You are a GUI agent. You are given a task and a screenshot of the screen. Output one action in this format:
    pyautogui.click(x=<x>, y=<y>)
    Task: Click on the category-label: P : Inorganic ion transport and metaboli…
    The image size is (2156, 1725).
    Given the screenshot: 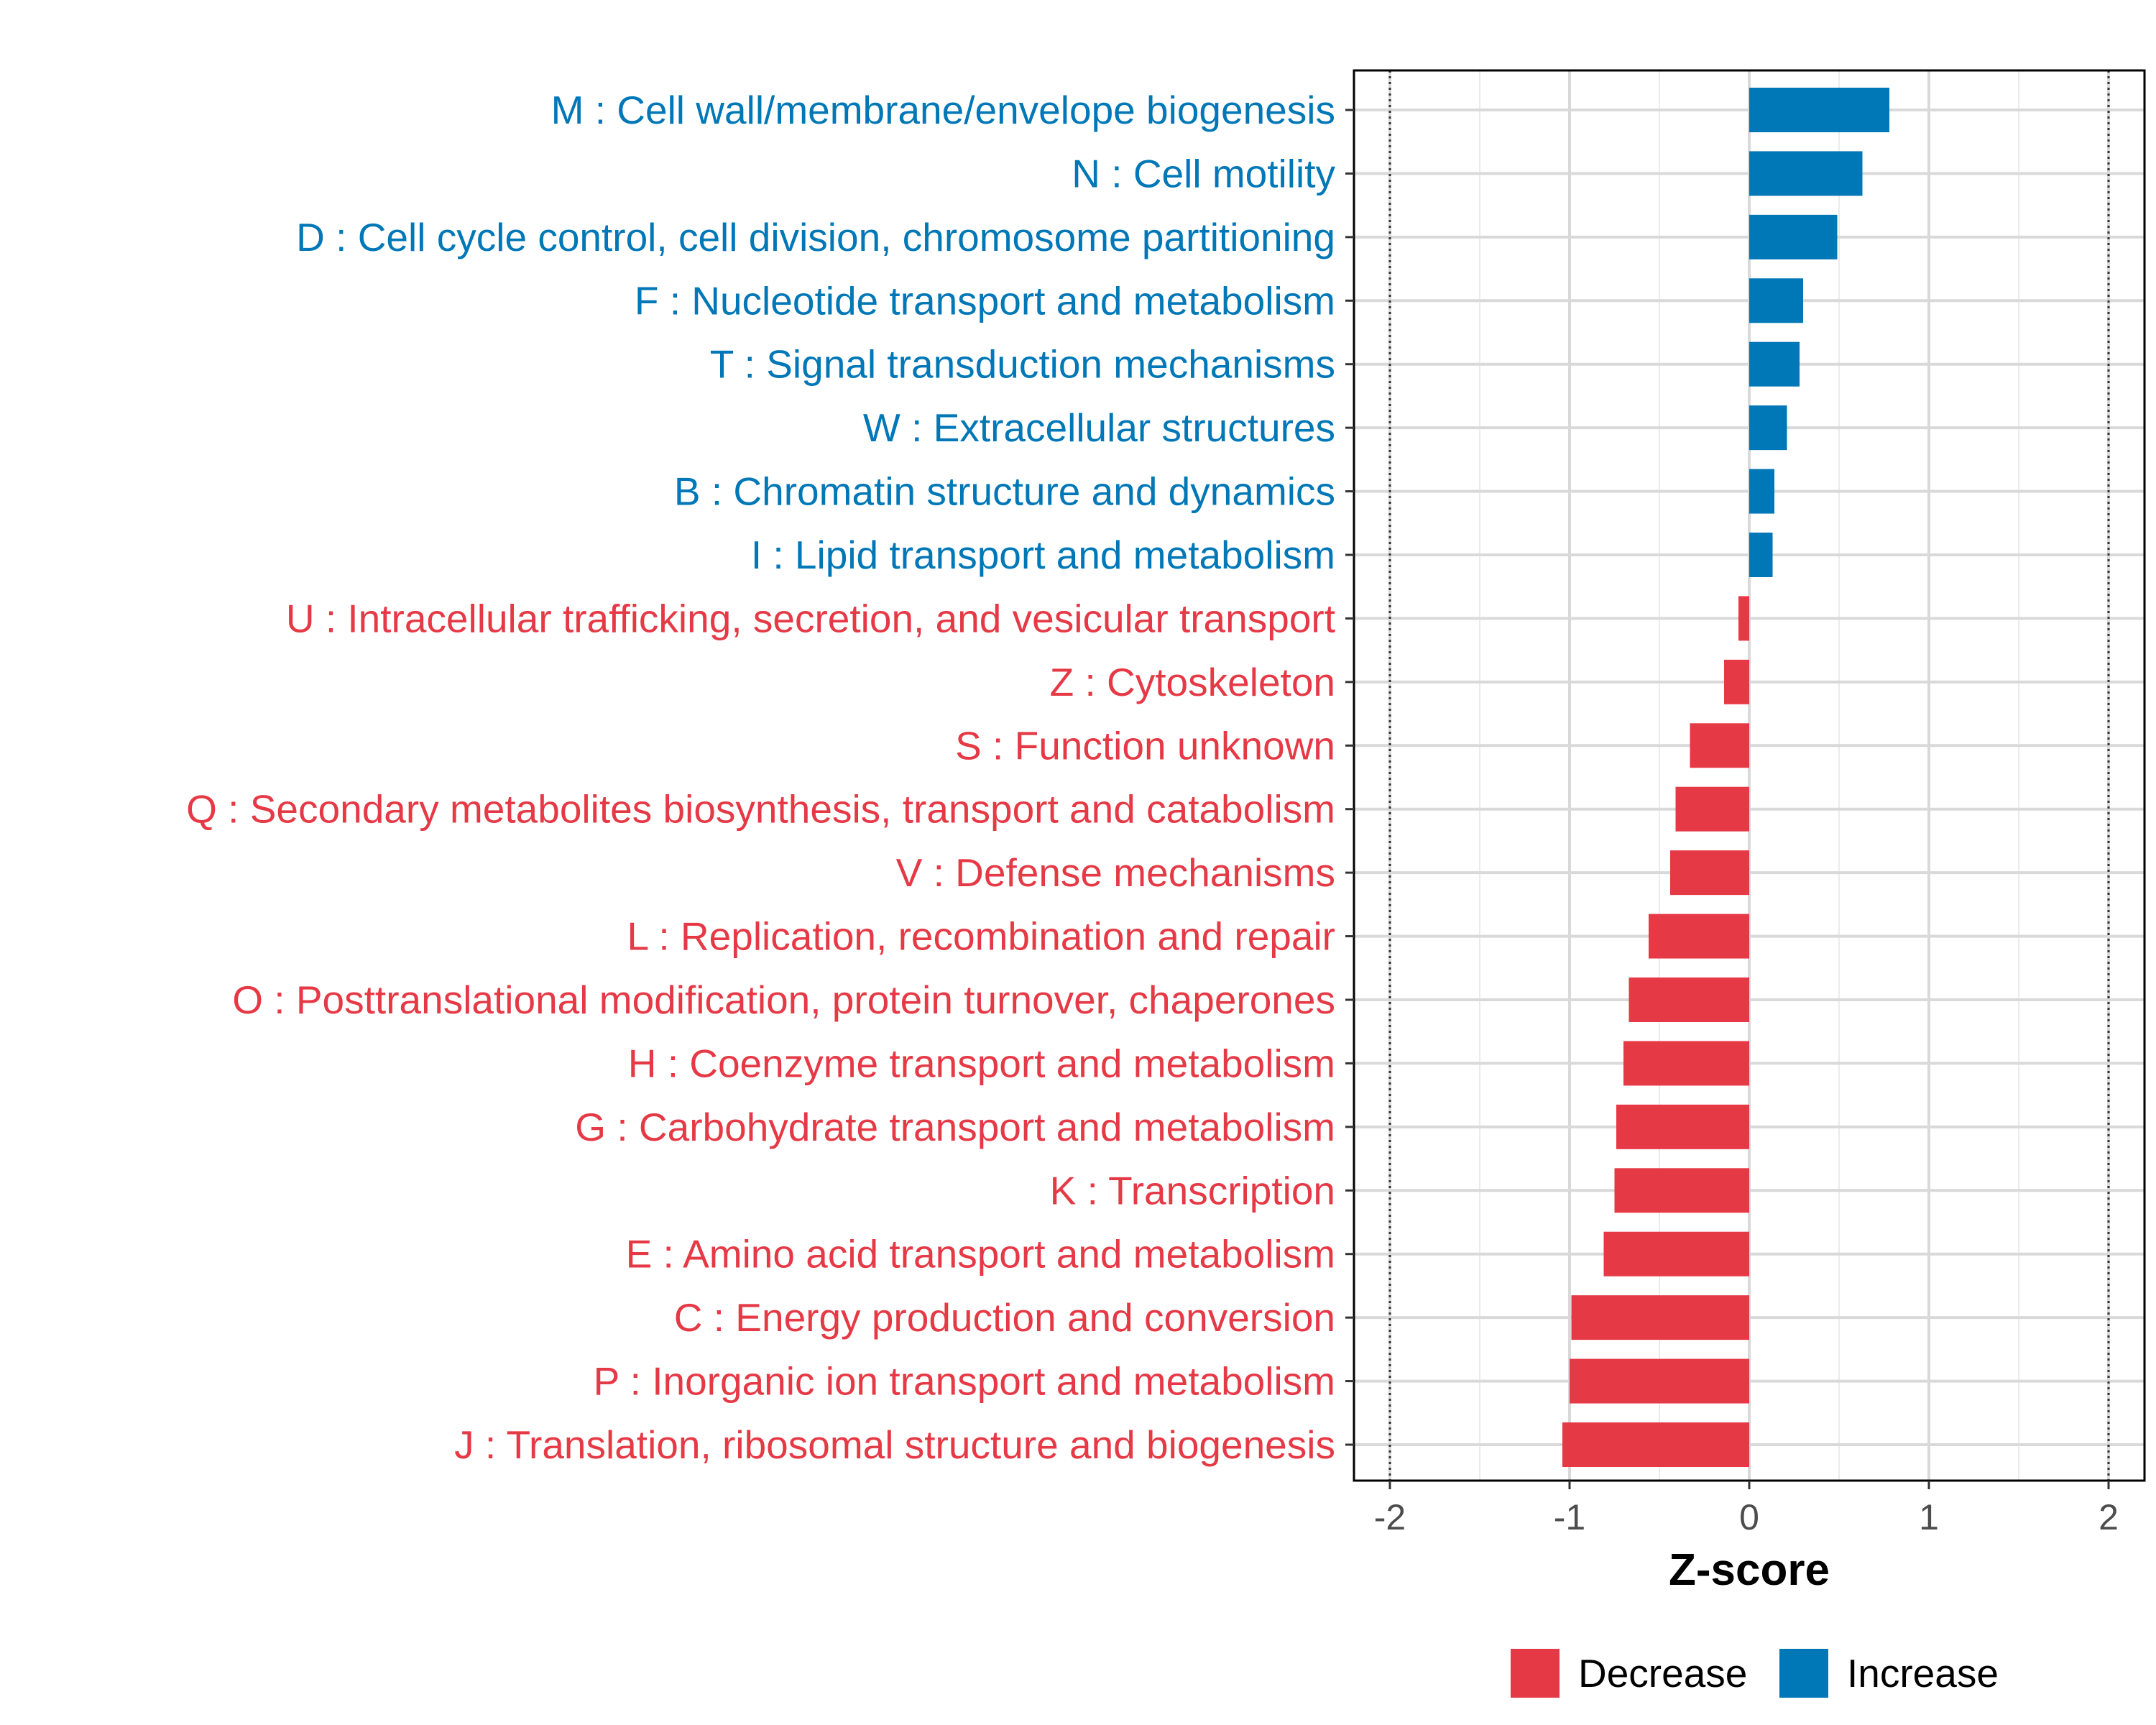 What is the action you would take?
    pyautogui.click(x=964, y=1381)
    